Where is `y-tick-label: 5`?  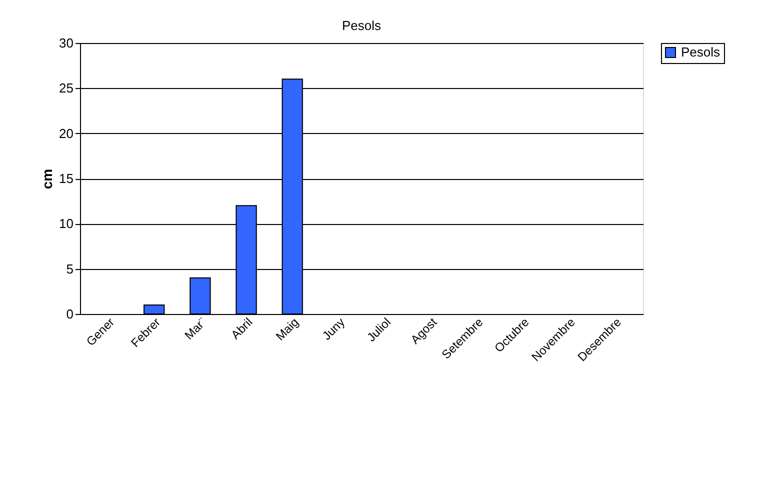 y-tick-label: 5 is located at coordinates (70, 268).